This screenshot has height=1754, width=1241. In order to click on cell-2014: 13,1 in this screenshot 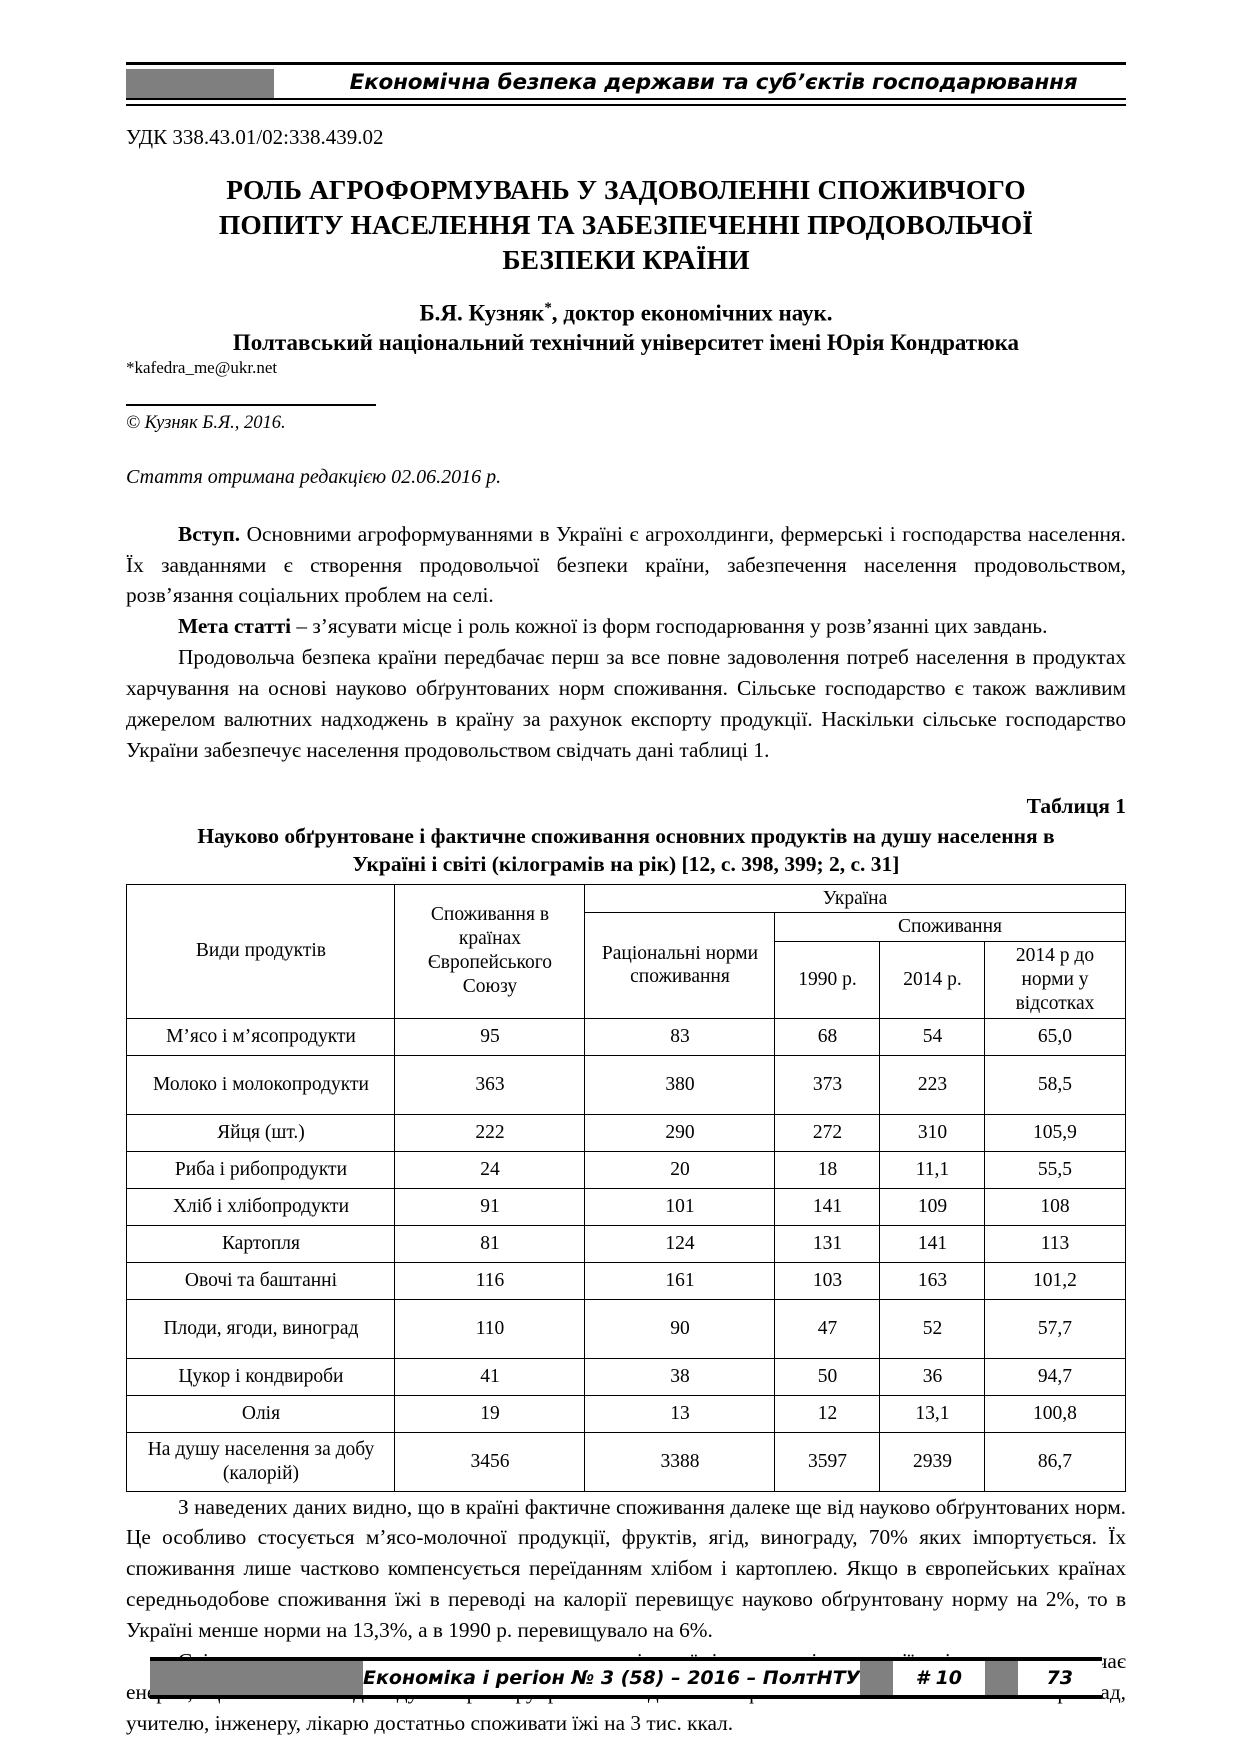, I will do `click(932, 1413)`.